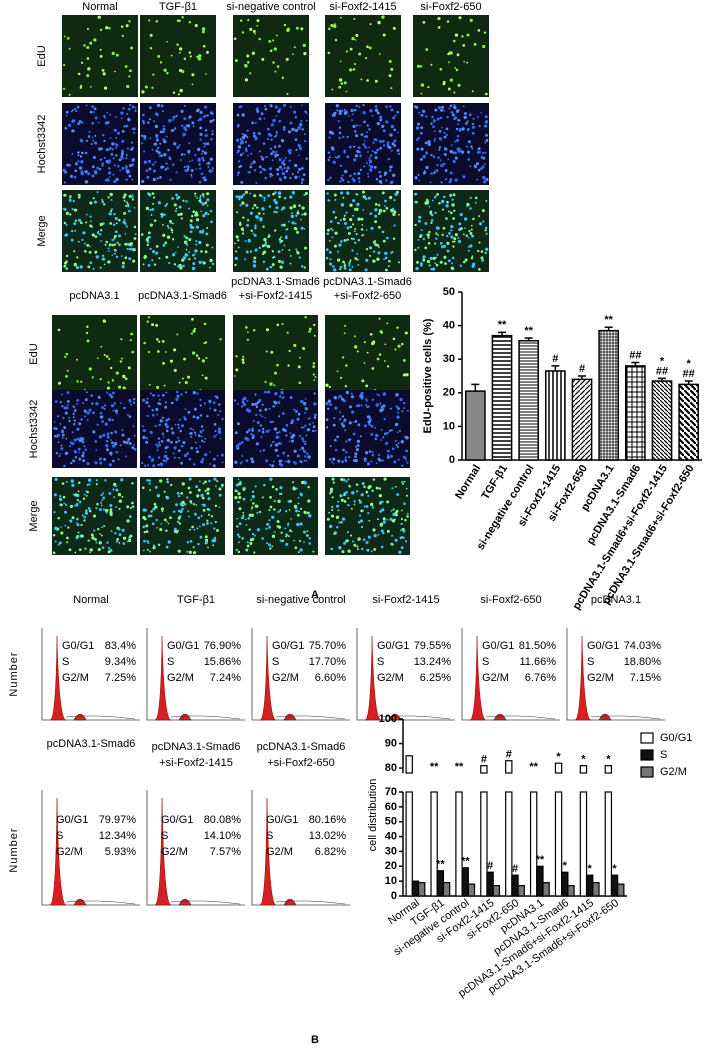 This screenshot has height=1058, width=709. I want to click on y-tick-label: 20, so click(391, 866).